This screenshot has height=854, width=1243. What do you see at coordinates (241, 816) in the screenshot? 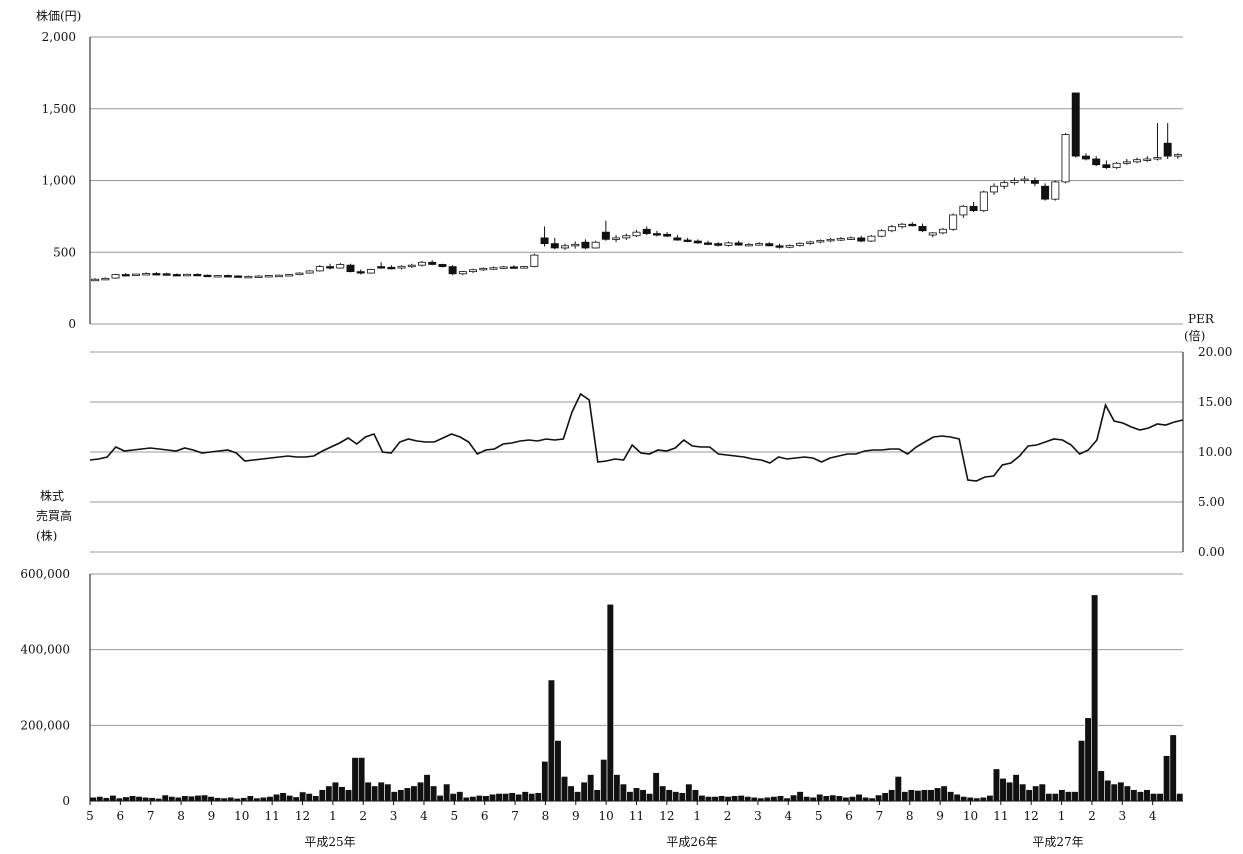
I see `month-label: 10` at bounding box center [241, 816].